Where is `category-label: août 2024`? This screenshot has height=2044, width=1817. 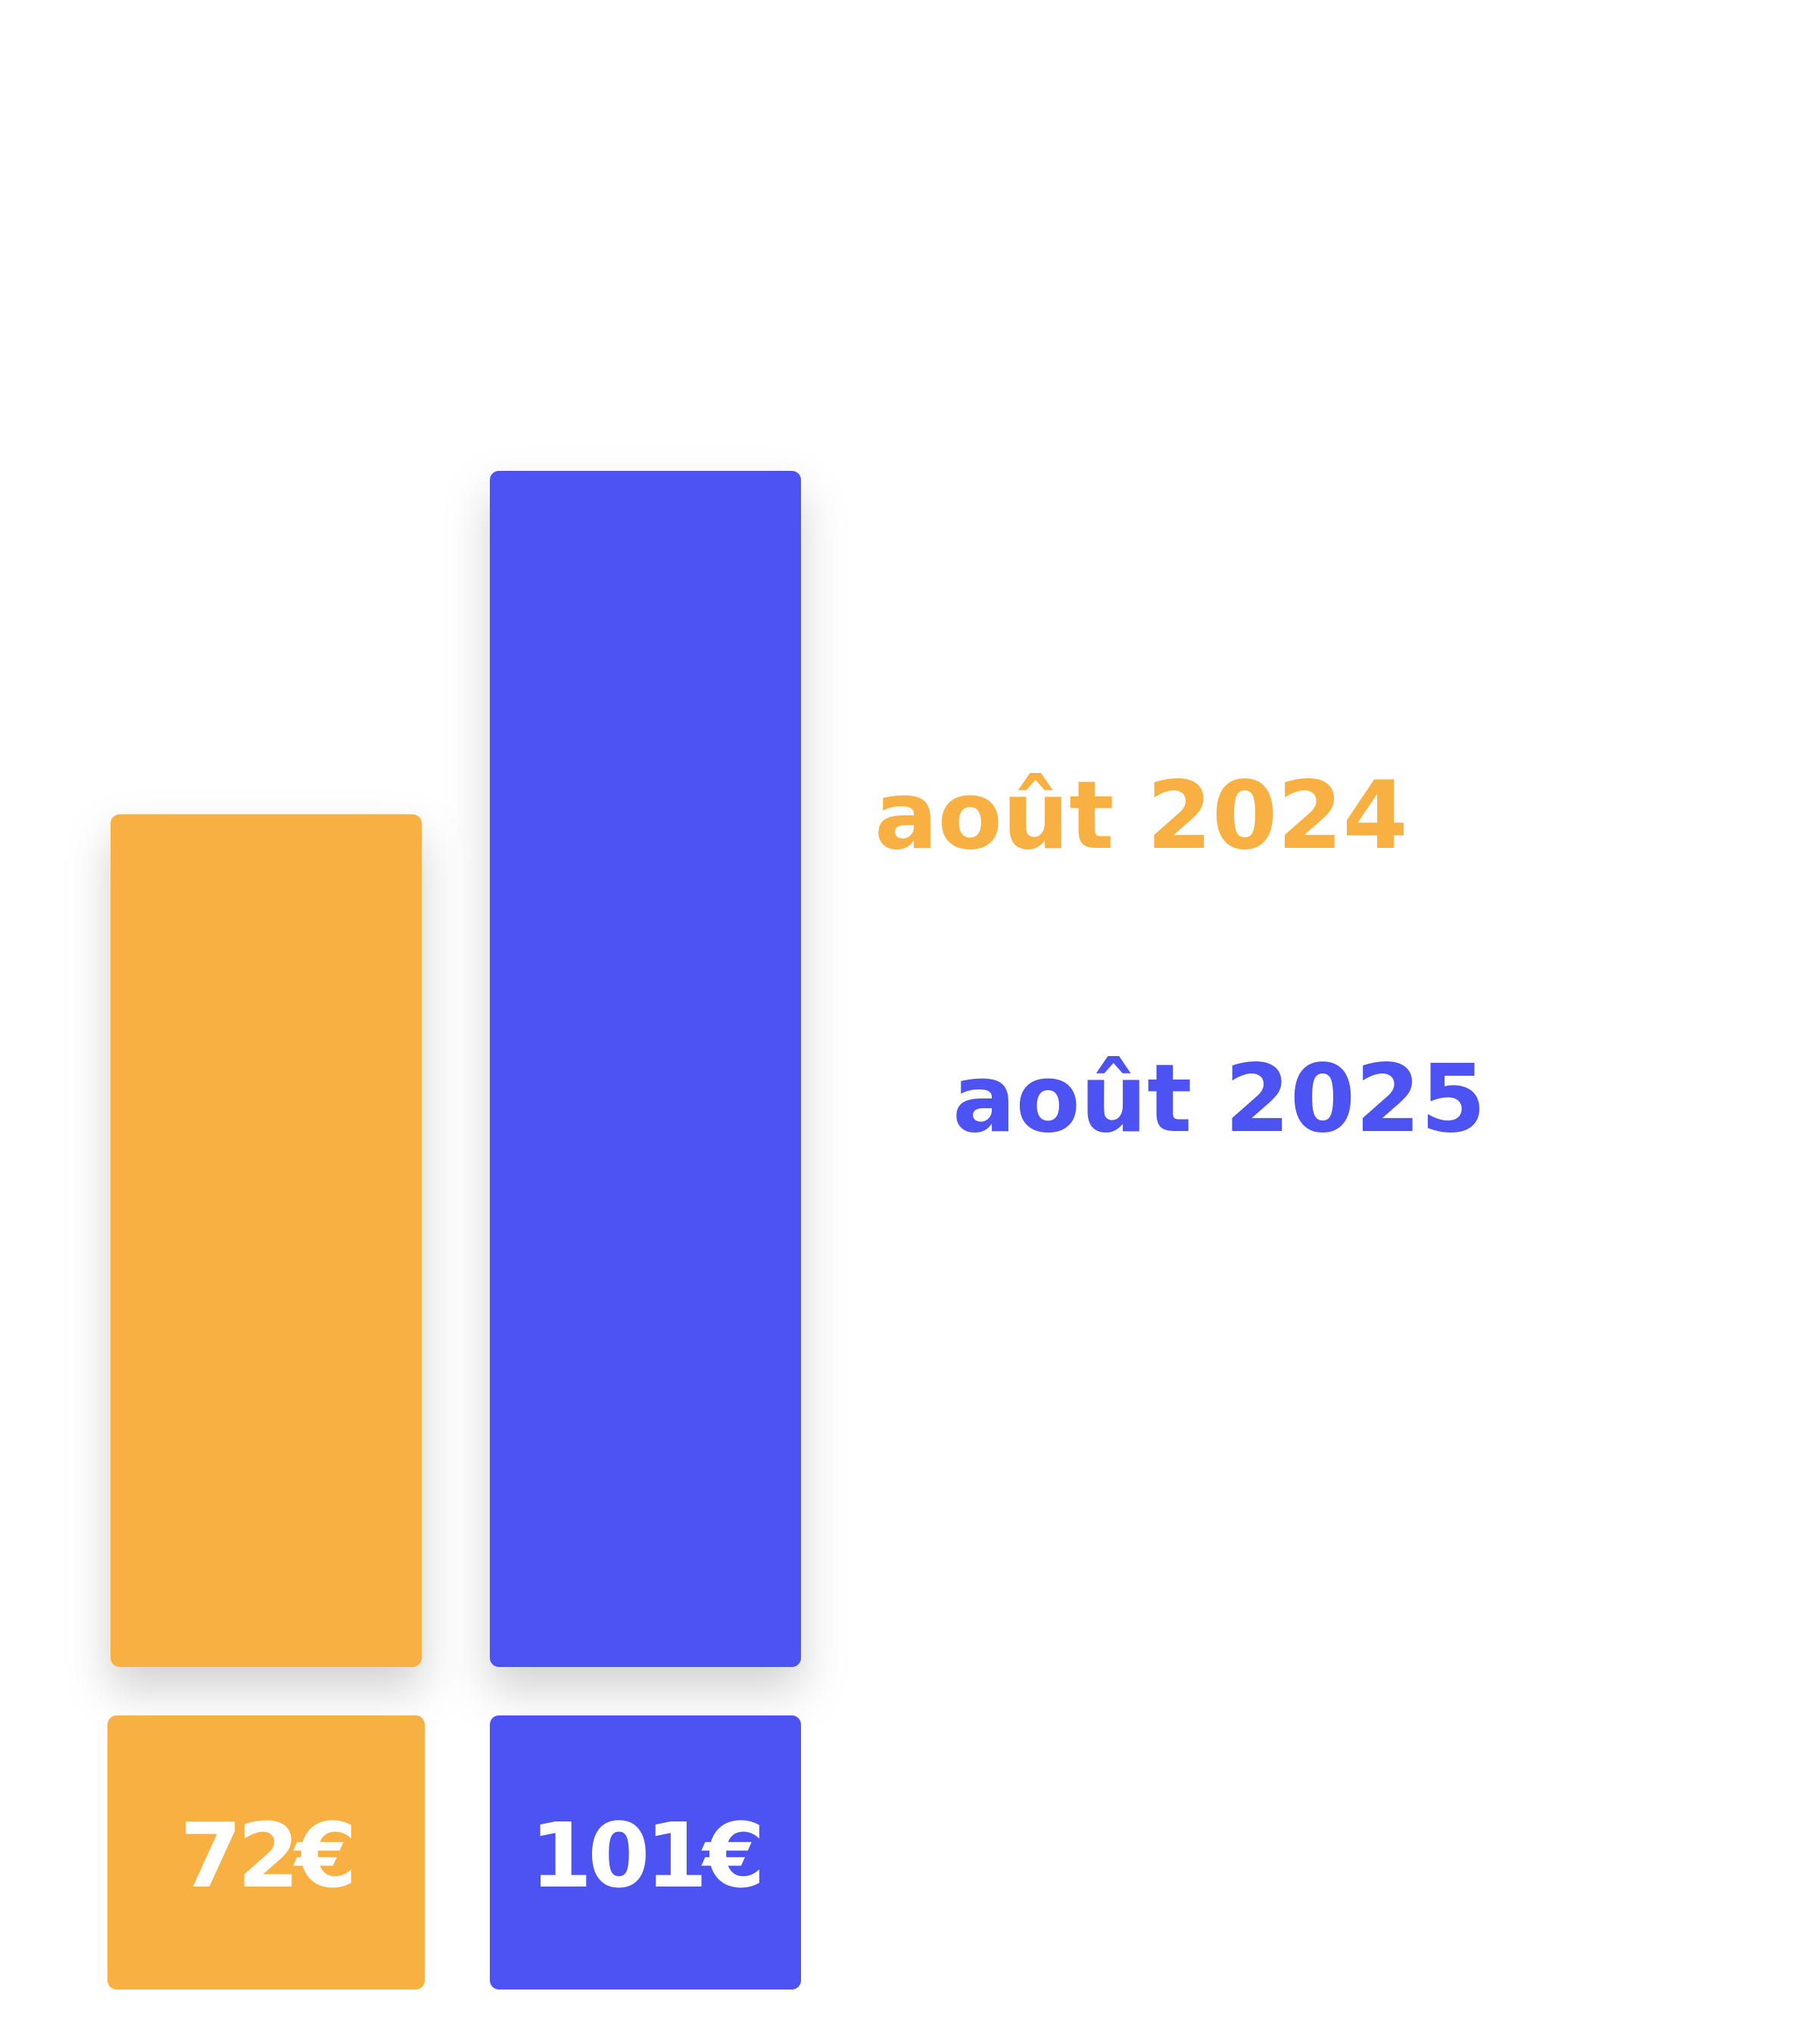
category-label: août 2024 is located at coordinates (1141, 816).